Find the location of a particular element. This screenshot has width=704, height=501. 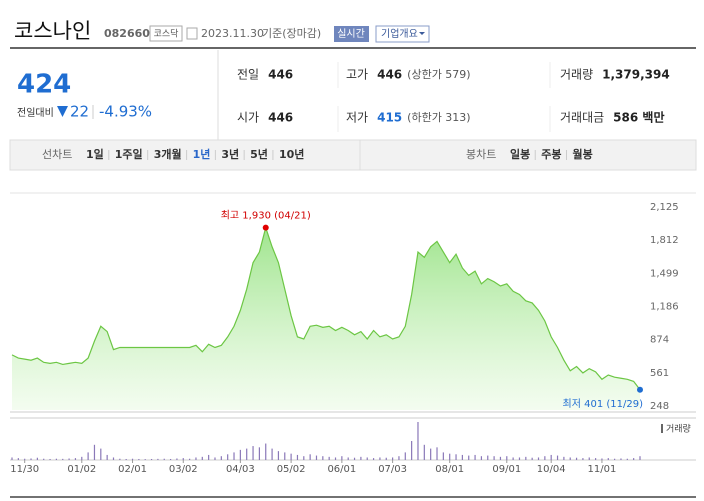

company-label: 기업개요 is located at coordinates (399, 33).